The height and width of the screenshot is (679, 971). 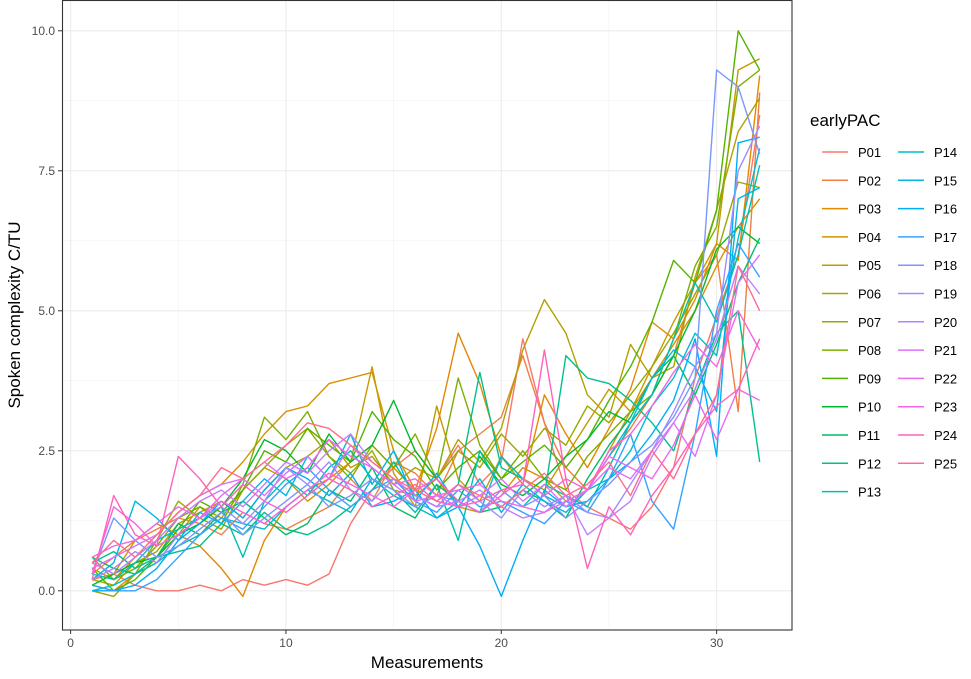 I want to click on legend-item-p24: P24, so click(x=927, y=435).